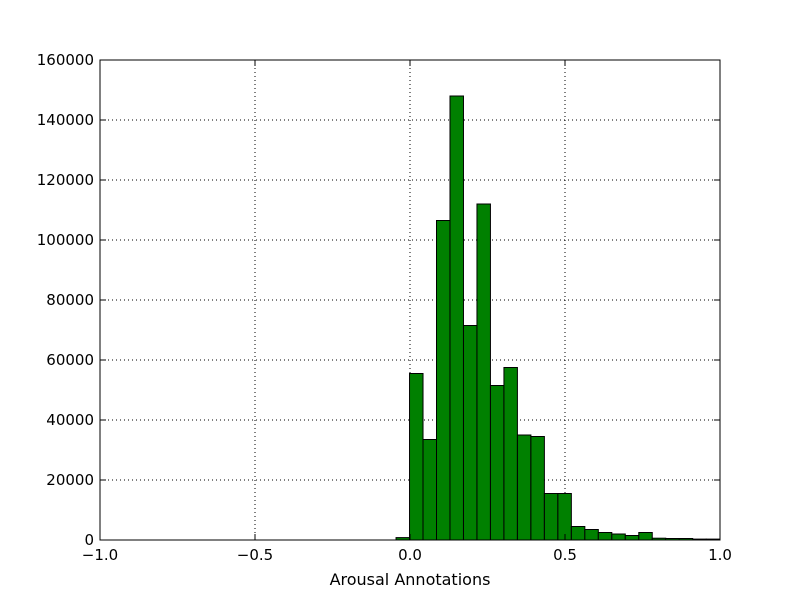 This screenshot has height=600, width=800. What do you see at coordinates (410, 555) in the screenshot?
I see `x-tick-label: 0.0` at bounding box center [410, 555].